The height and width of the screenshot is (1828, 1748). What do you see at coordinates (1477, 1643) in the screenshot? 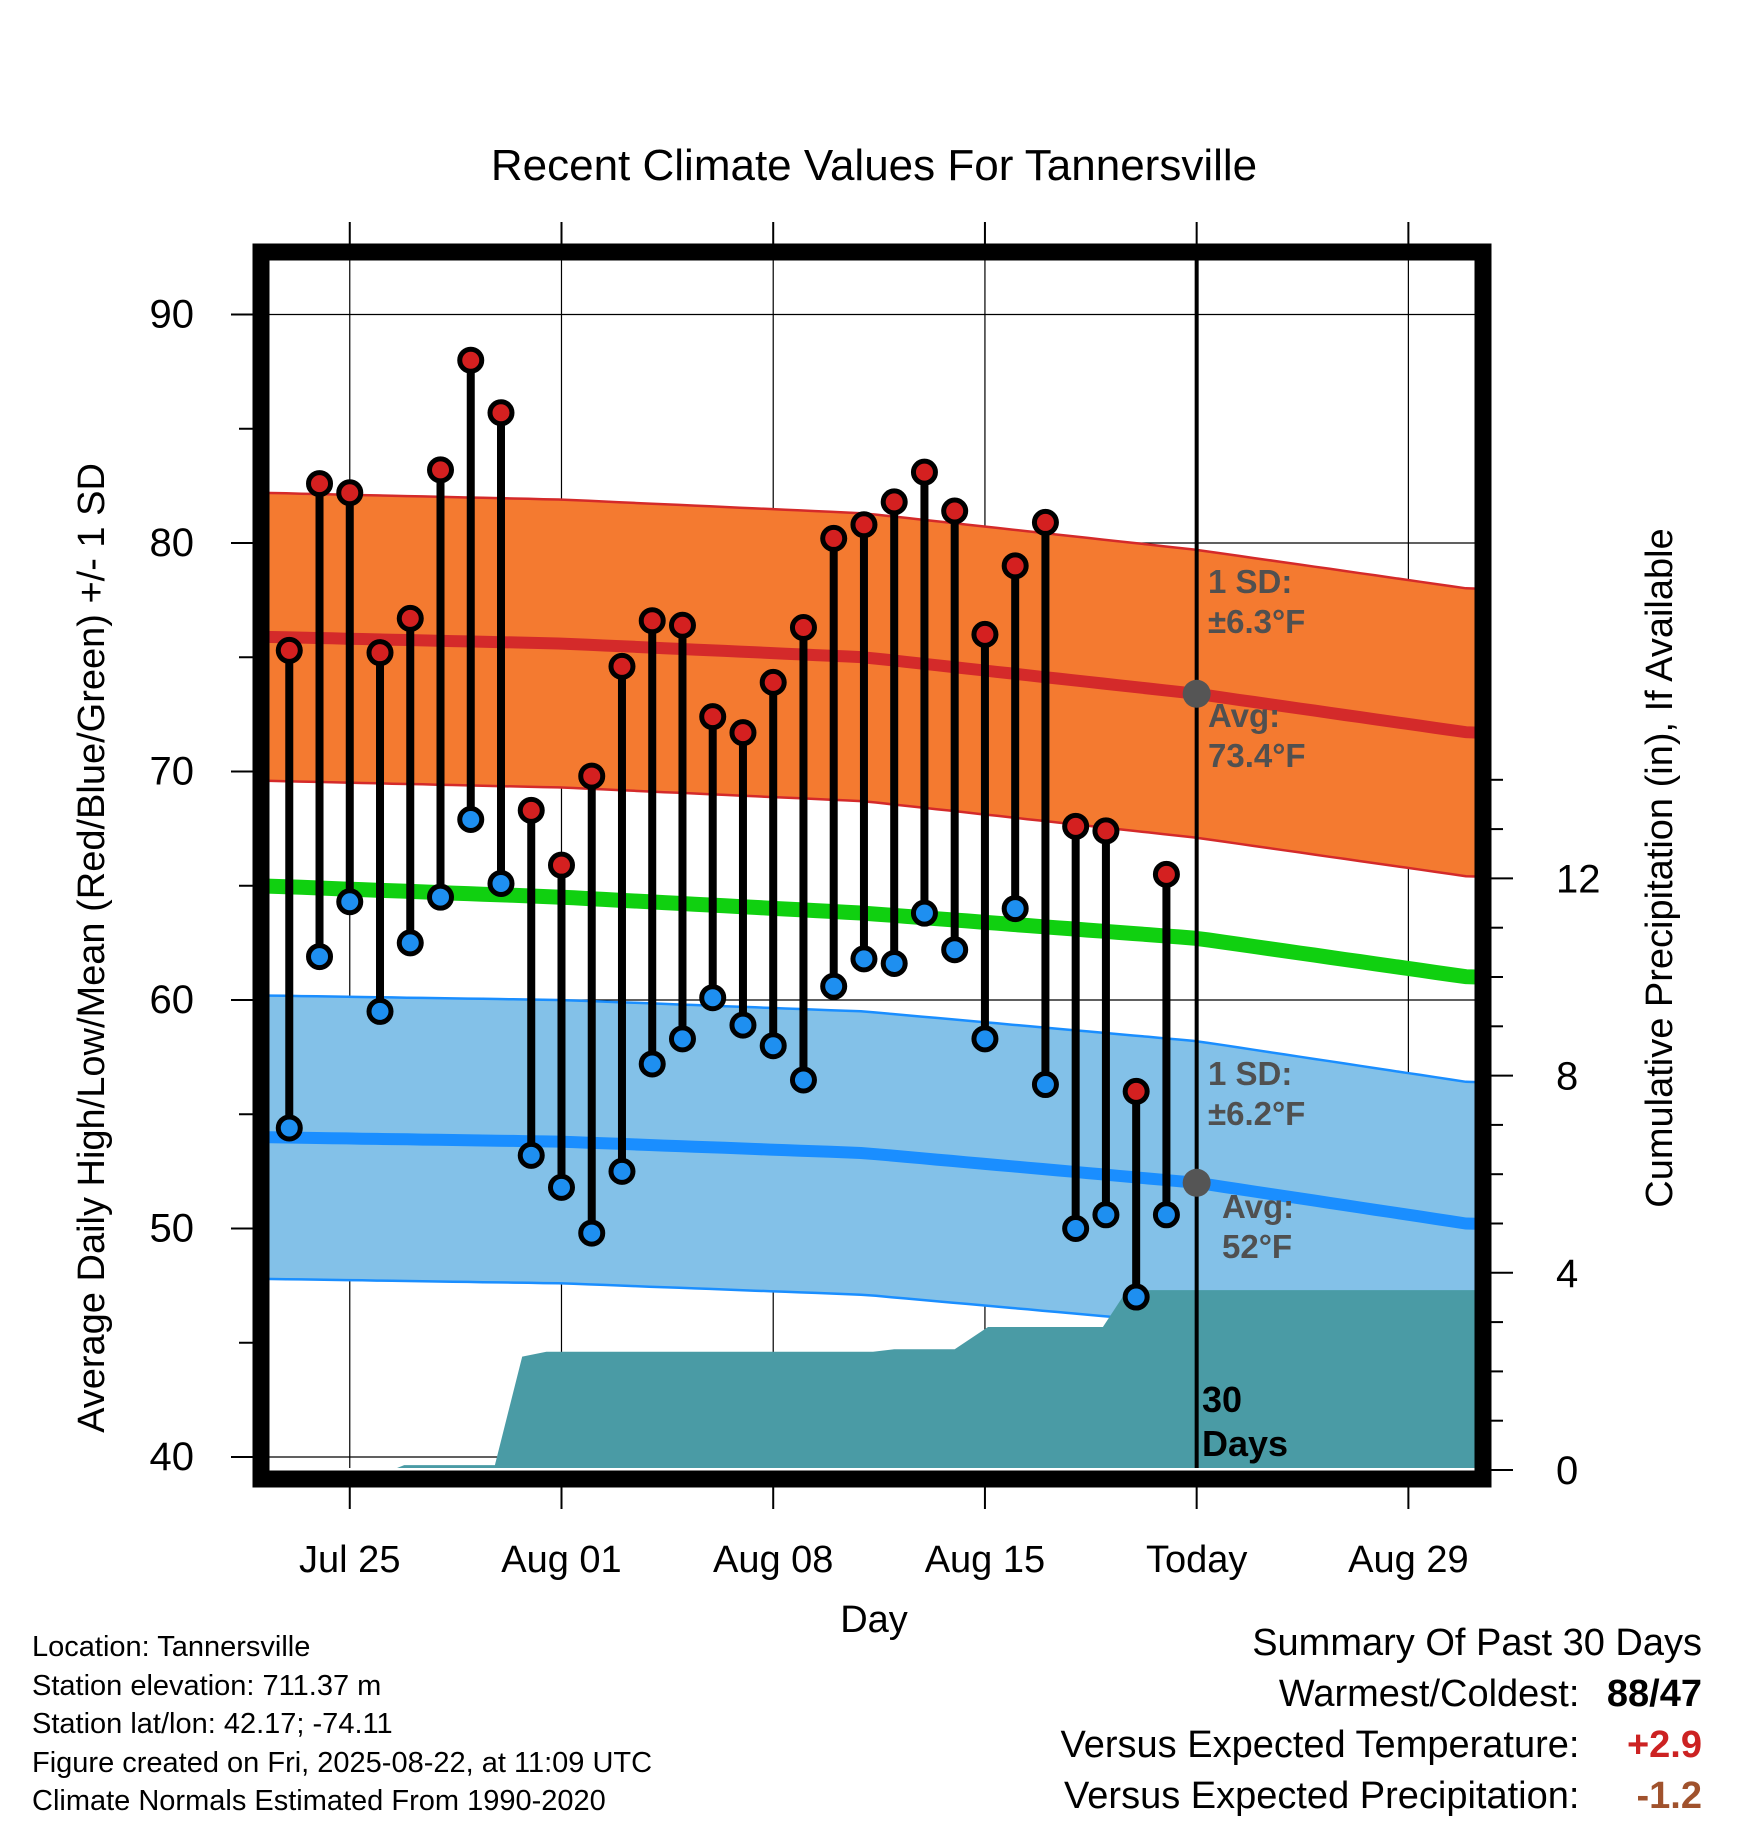
I see `summary-heading: Summary Of Past 30 Days` at bounding box center [1477, 1643].